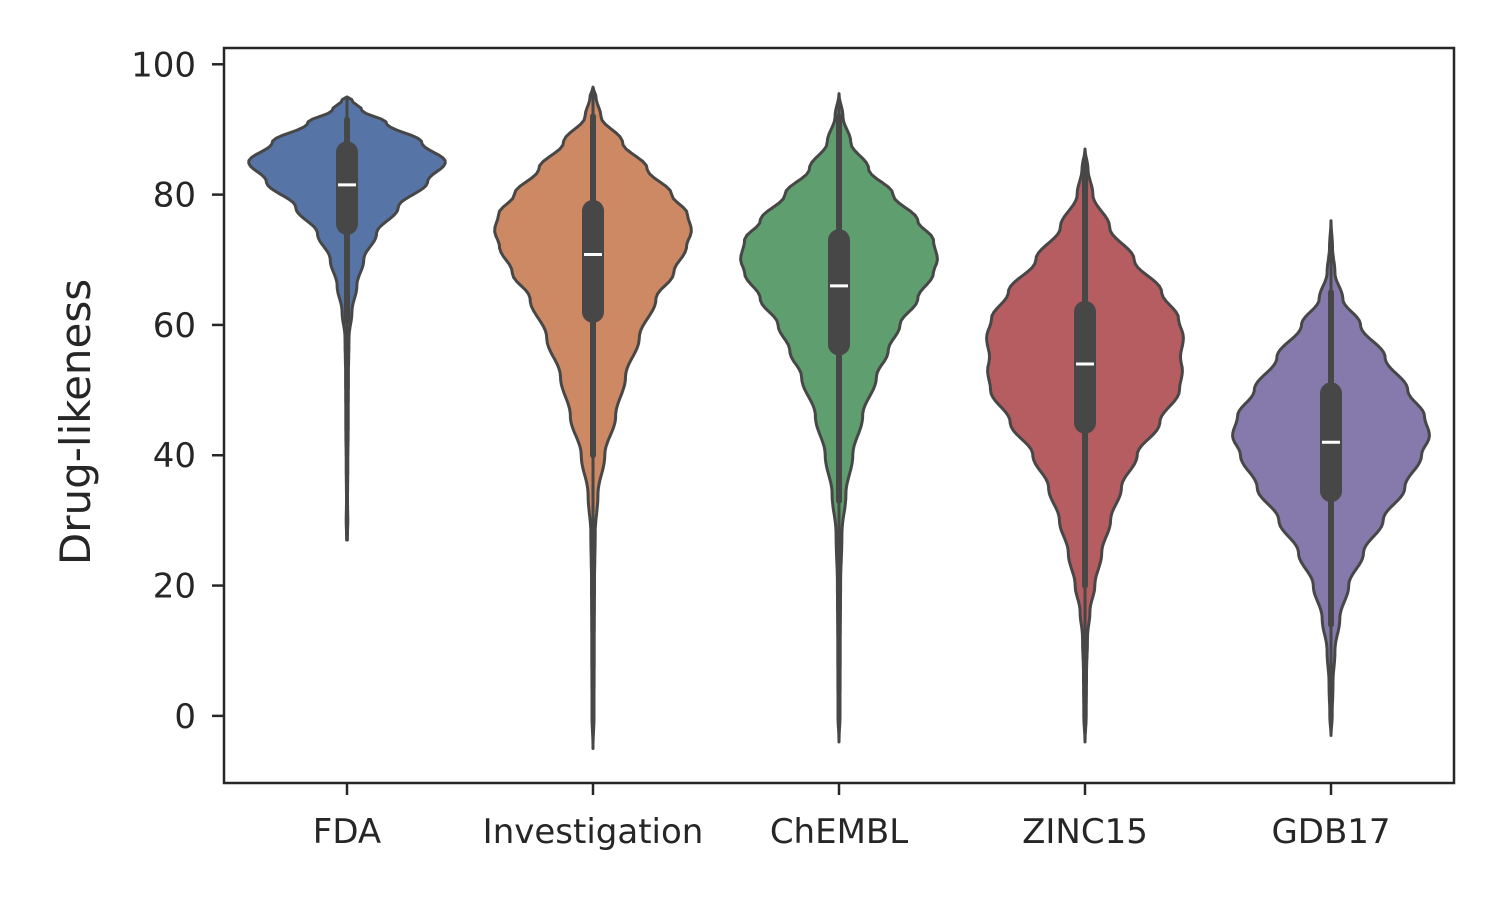 The image size is (1500, 900). Describe the element at coordinates (593, 832) in the screenshot. I see `x-tick-label: Investigation` at that location.